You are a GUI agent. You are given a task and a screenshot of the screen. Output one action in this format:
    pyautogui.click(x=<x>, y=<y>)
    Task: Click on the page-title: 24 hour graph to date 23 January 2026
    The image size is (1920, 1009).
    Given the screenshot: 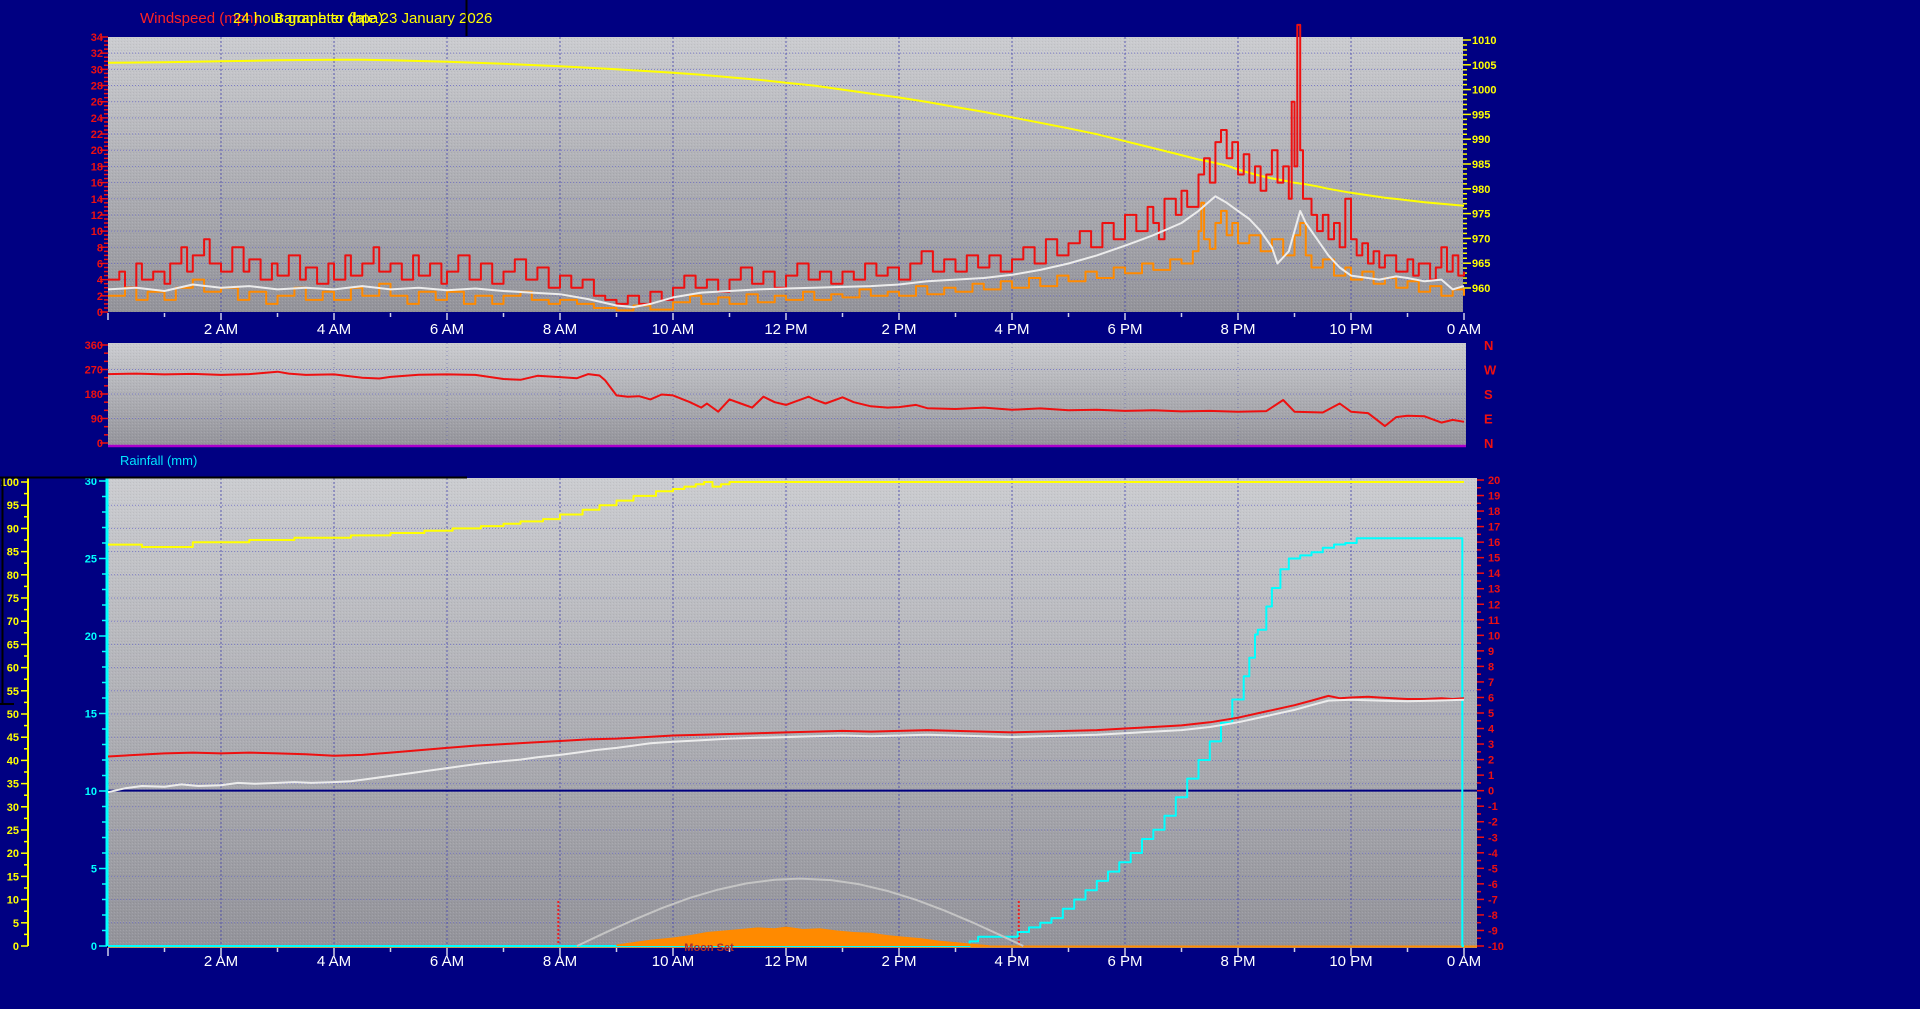 What is the action you would take?
    pyautogui.click(x=363, y=18)
    